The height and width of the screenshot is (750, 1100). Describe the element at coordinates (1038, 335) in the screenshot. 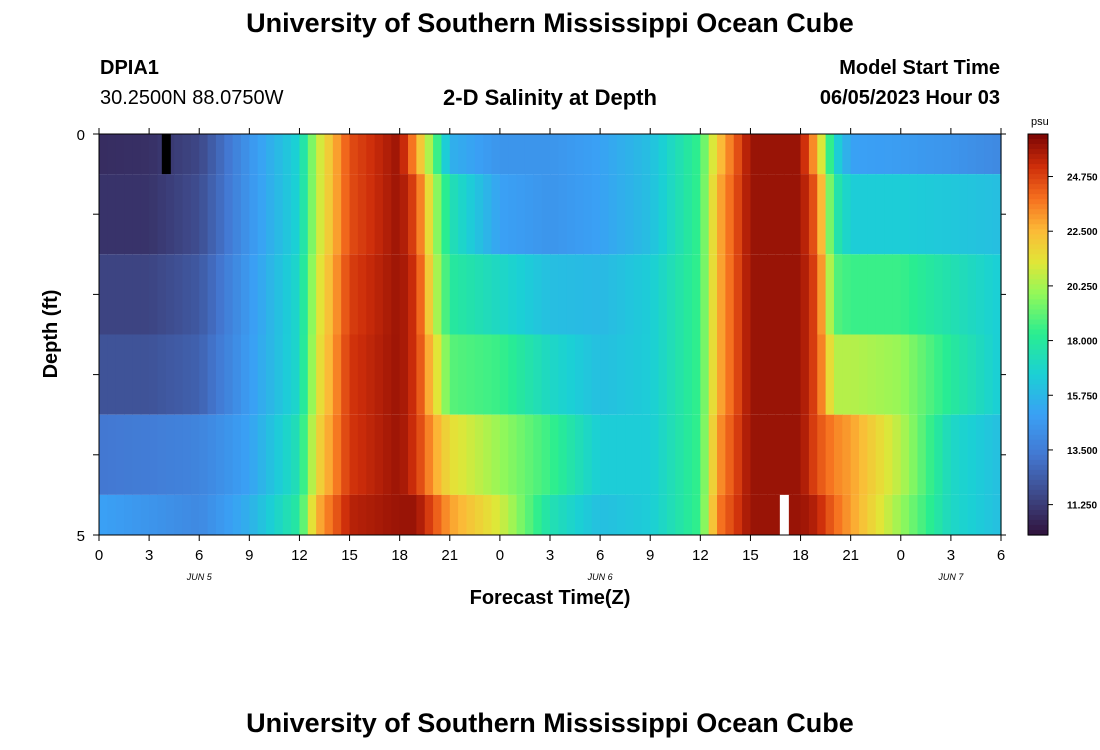

I see `colorbar-cells` at that location.